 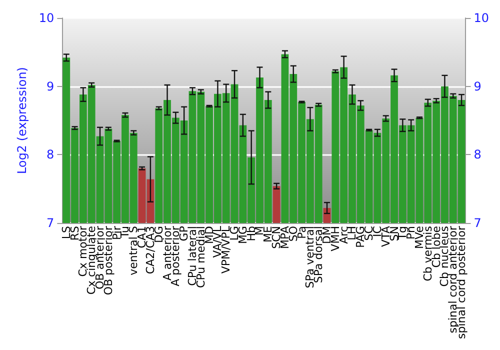 What do you see at coordinates (50, 155) in the screenshot?
I see `y-tick-label: 8` at bounding box center [50, 155].